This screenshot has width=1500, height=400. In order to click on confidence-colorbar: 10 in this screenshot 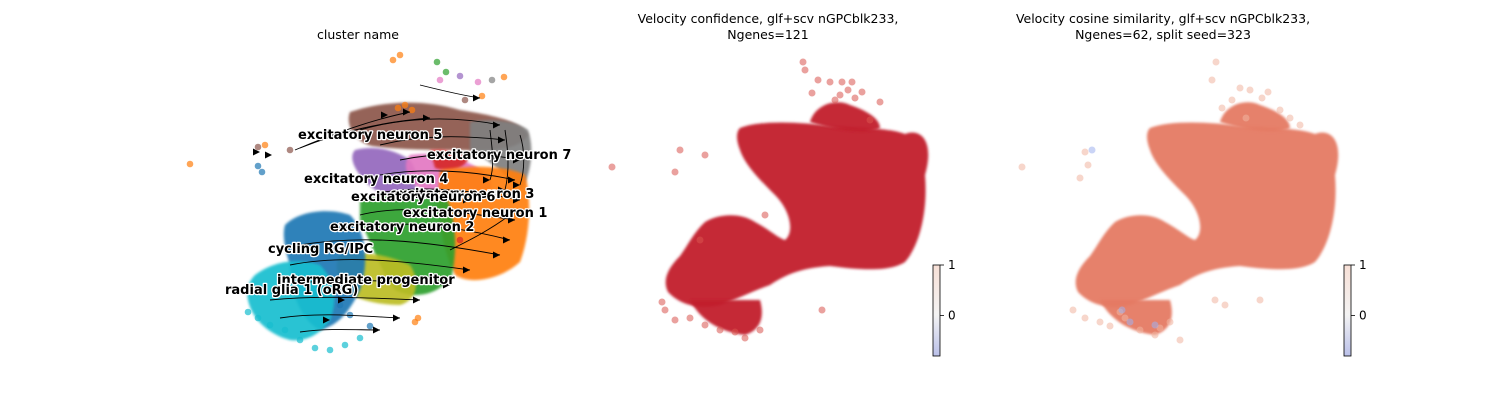, I will do `click(944, 307)`.